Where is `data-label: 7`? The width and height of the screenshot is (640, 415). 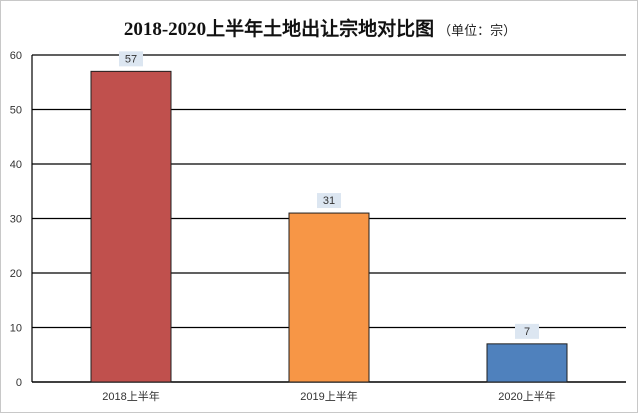 data-label: 7 is located at coordinates (527, 332).